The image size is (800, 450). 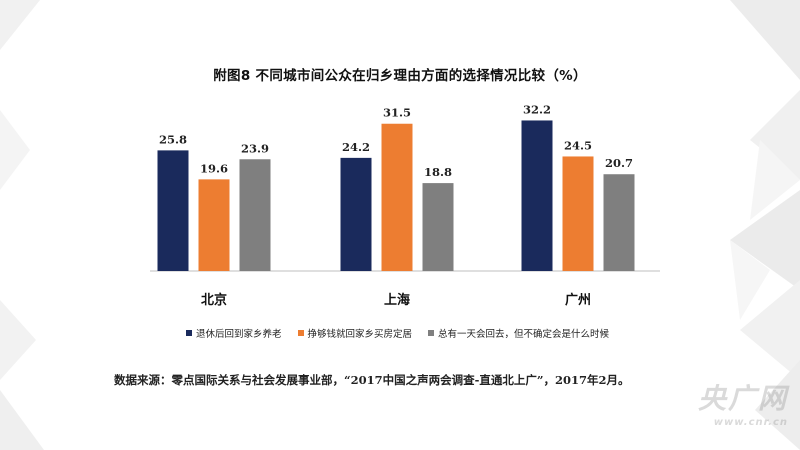 I want to click on legend-item-someday: 总有一天会回去，但不确定会是什么时候, so click(x=518, y=333).